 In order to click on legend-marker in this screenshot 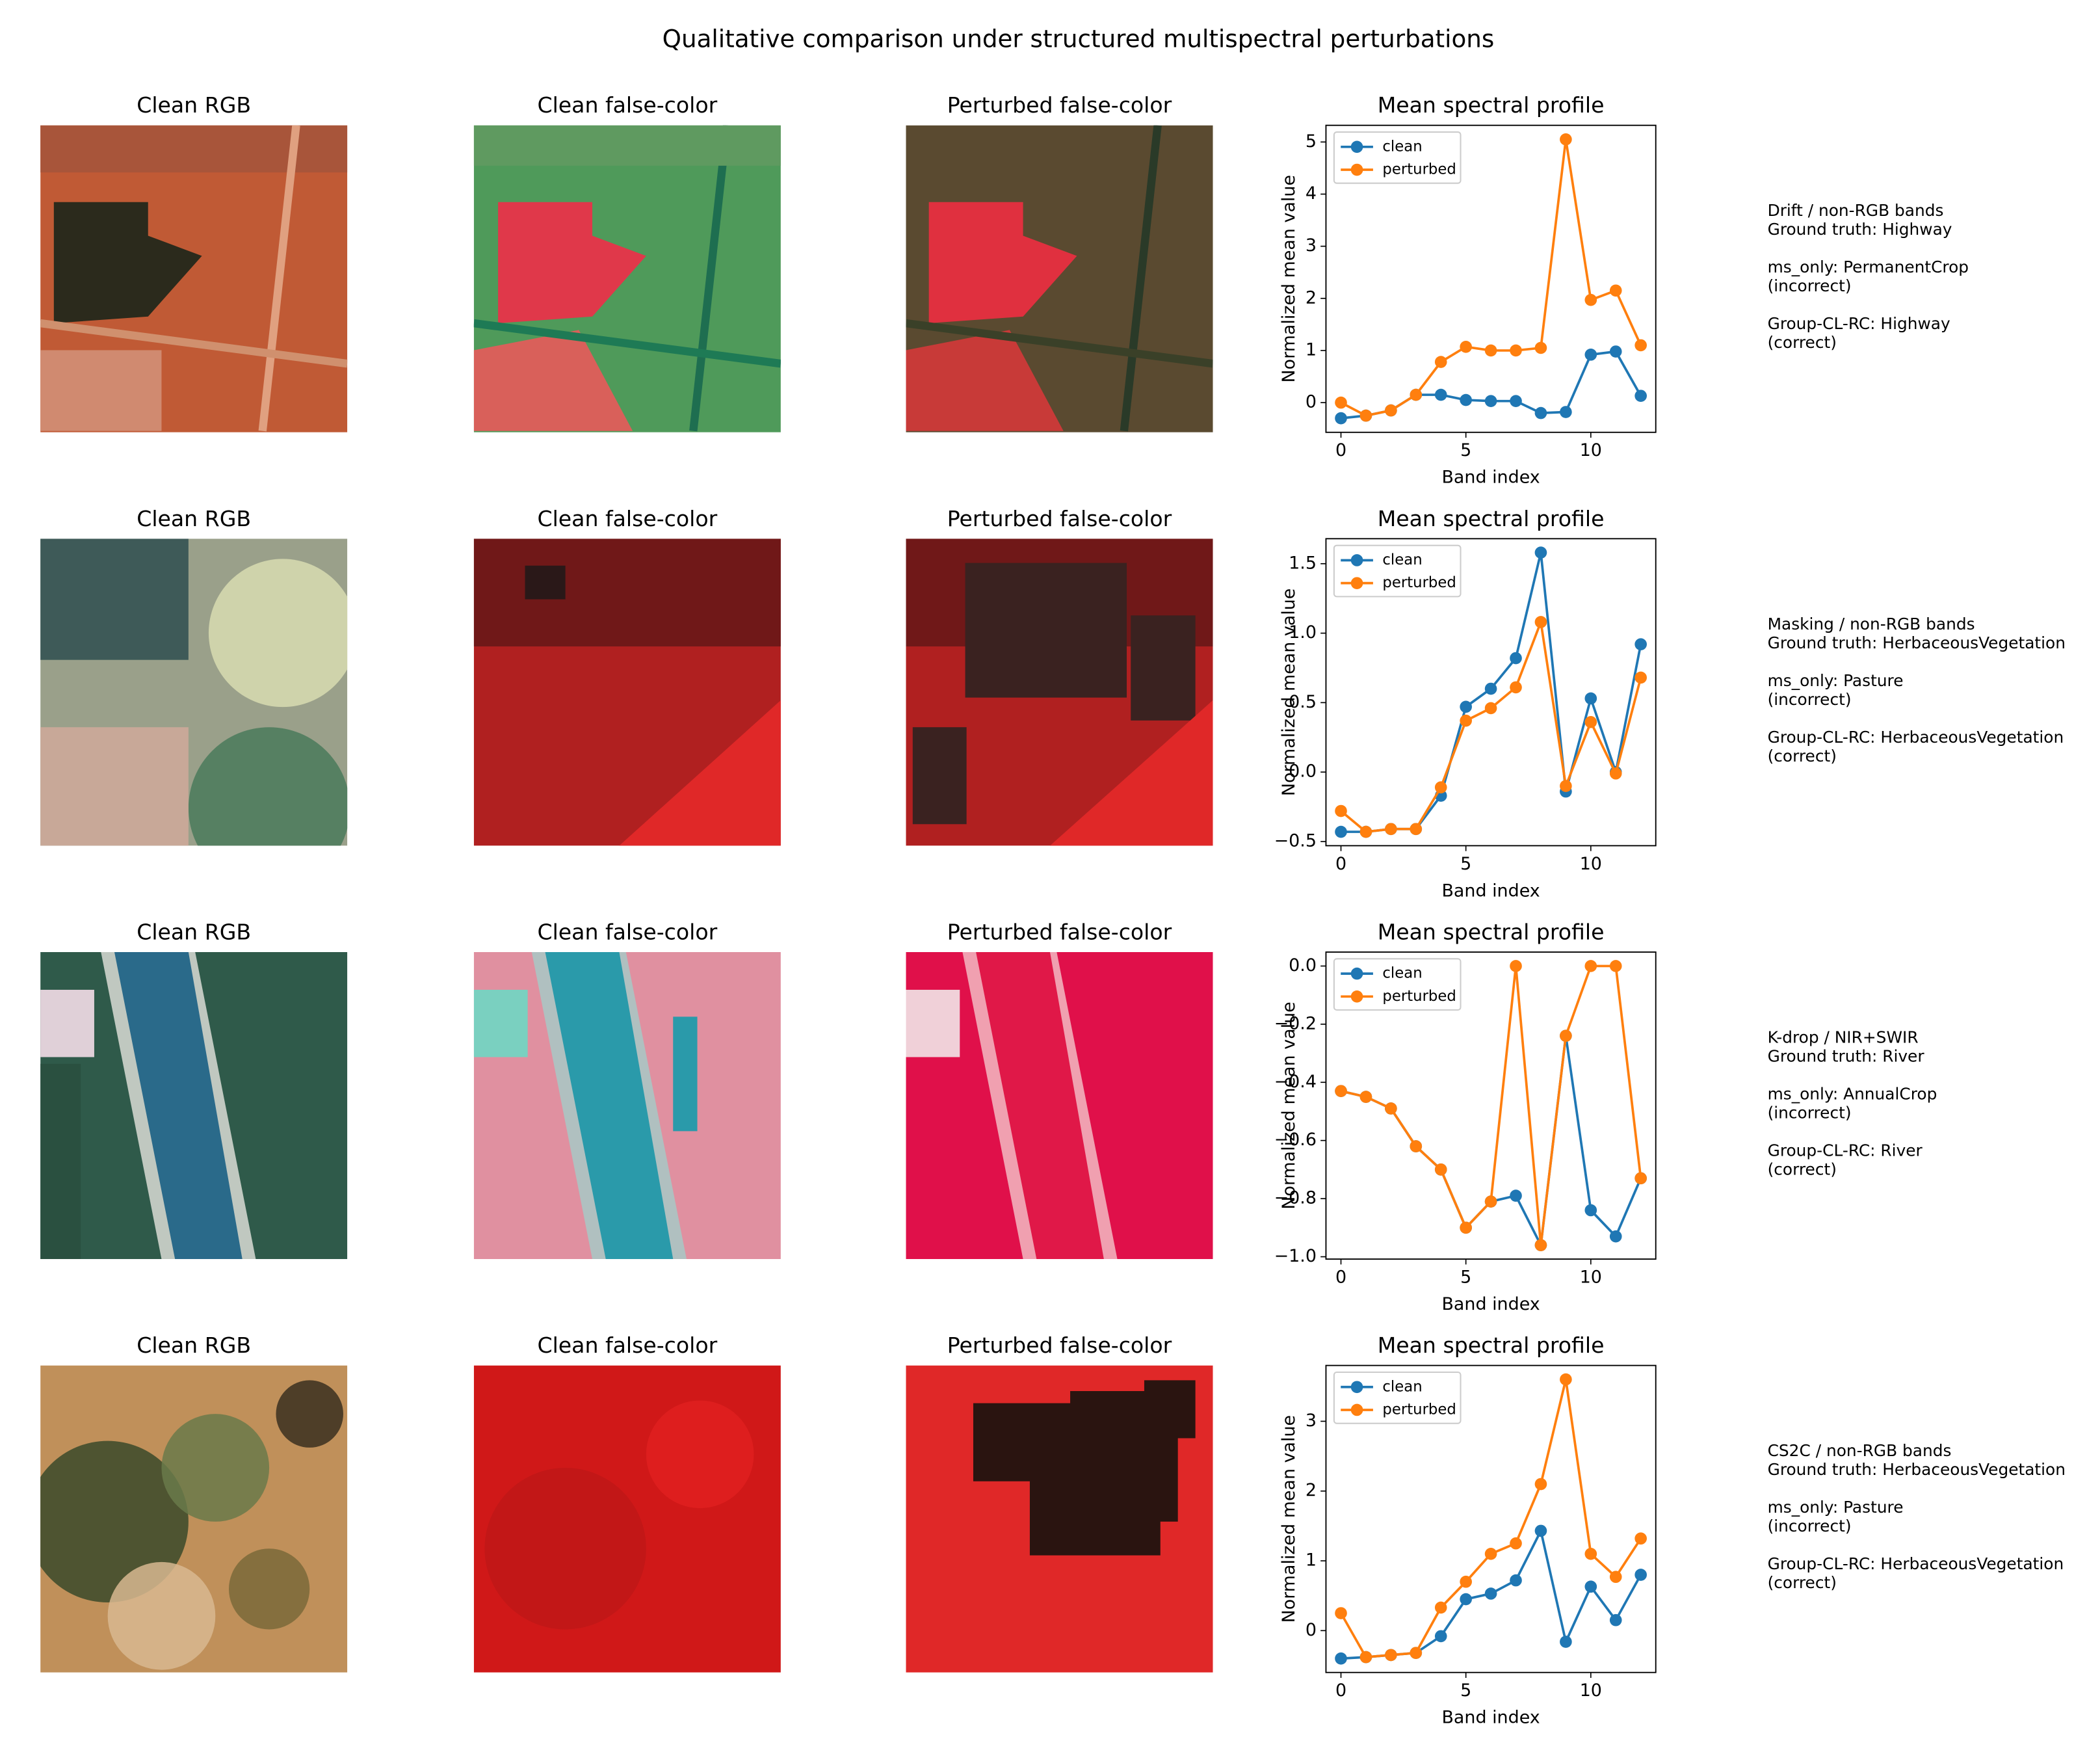, I will do `click(1356, 146)`.